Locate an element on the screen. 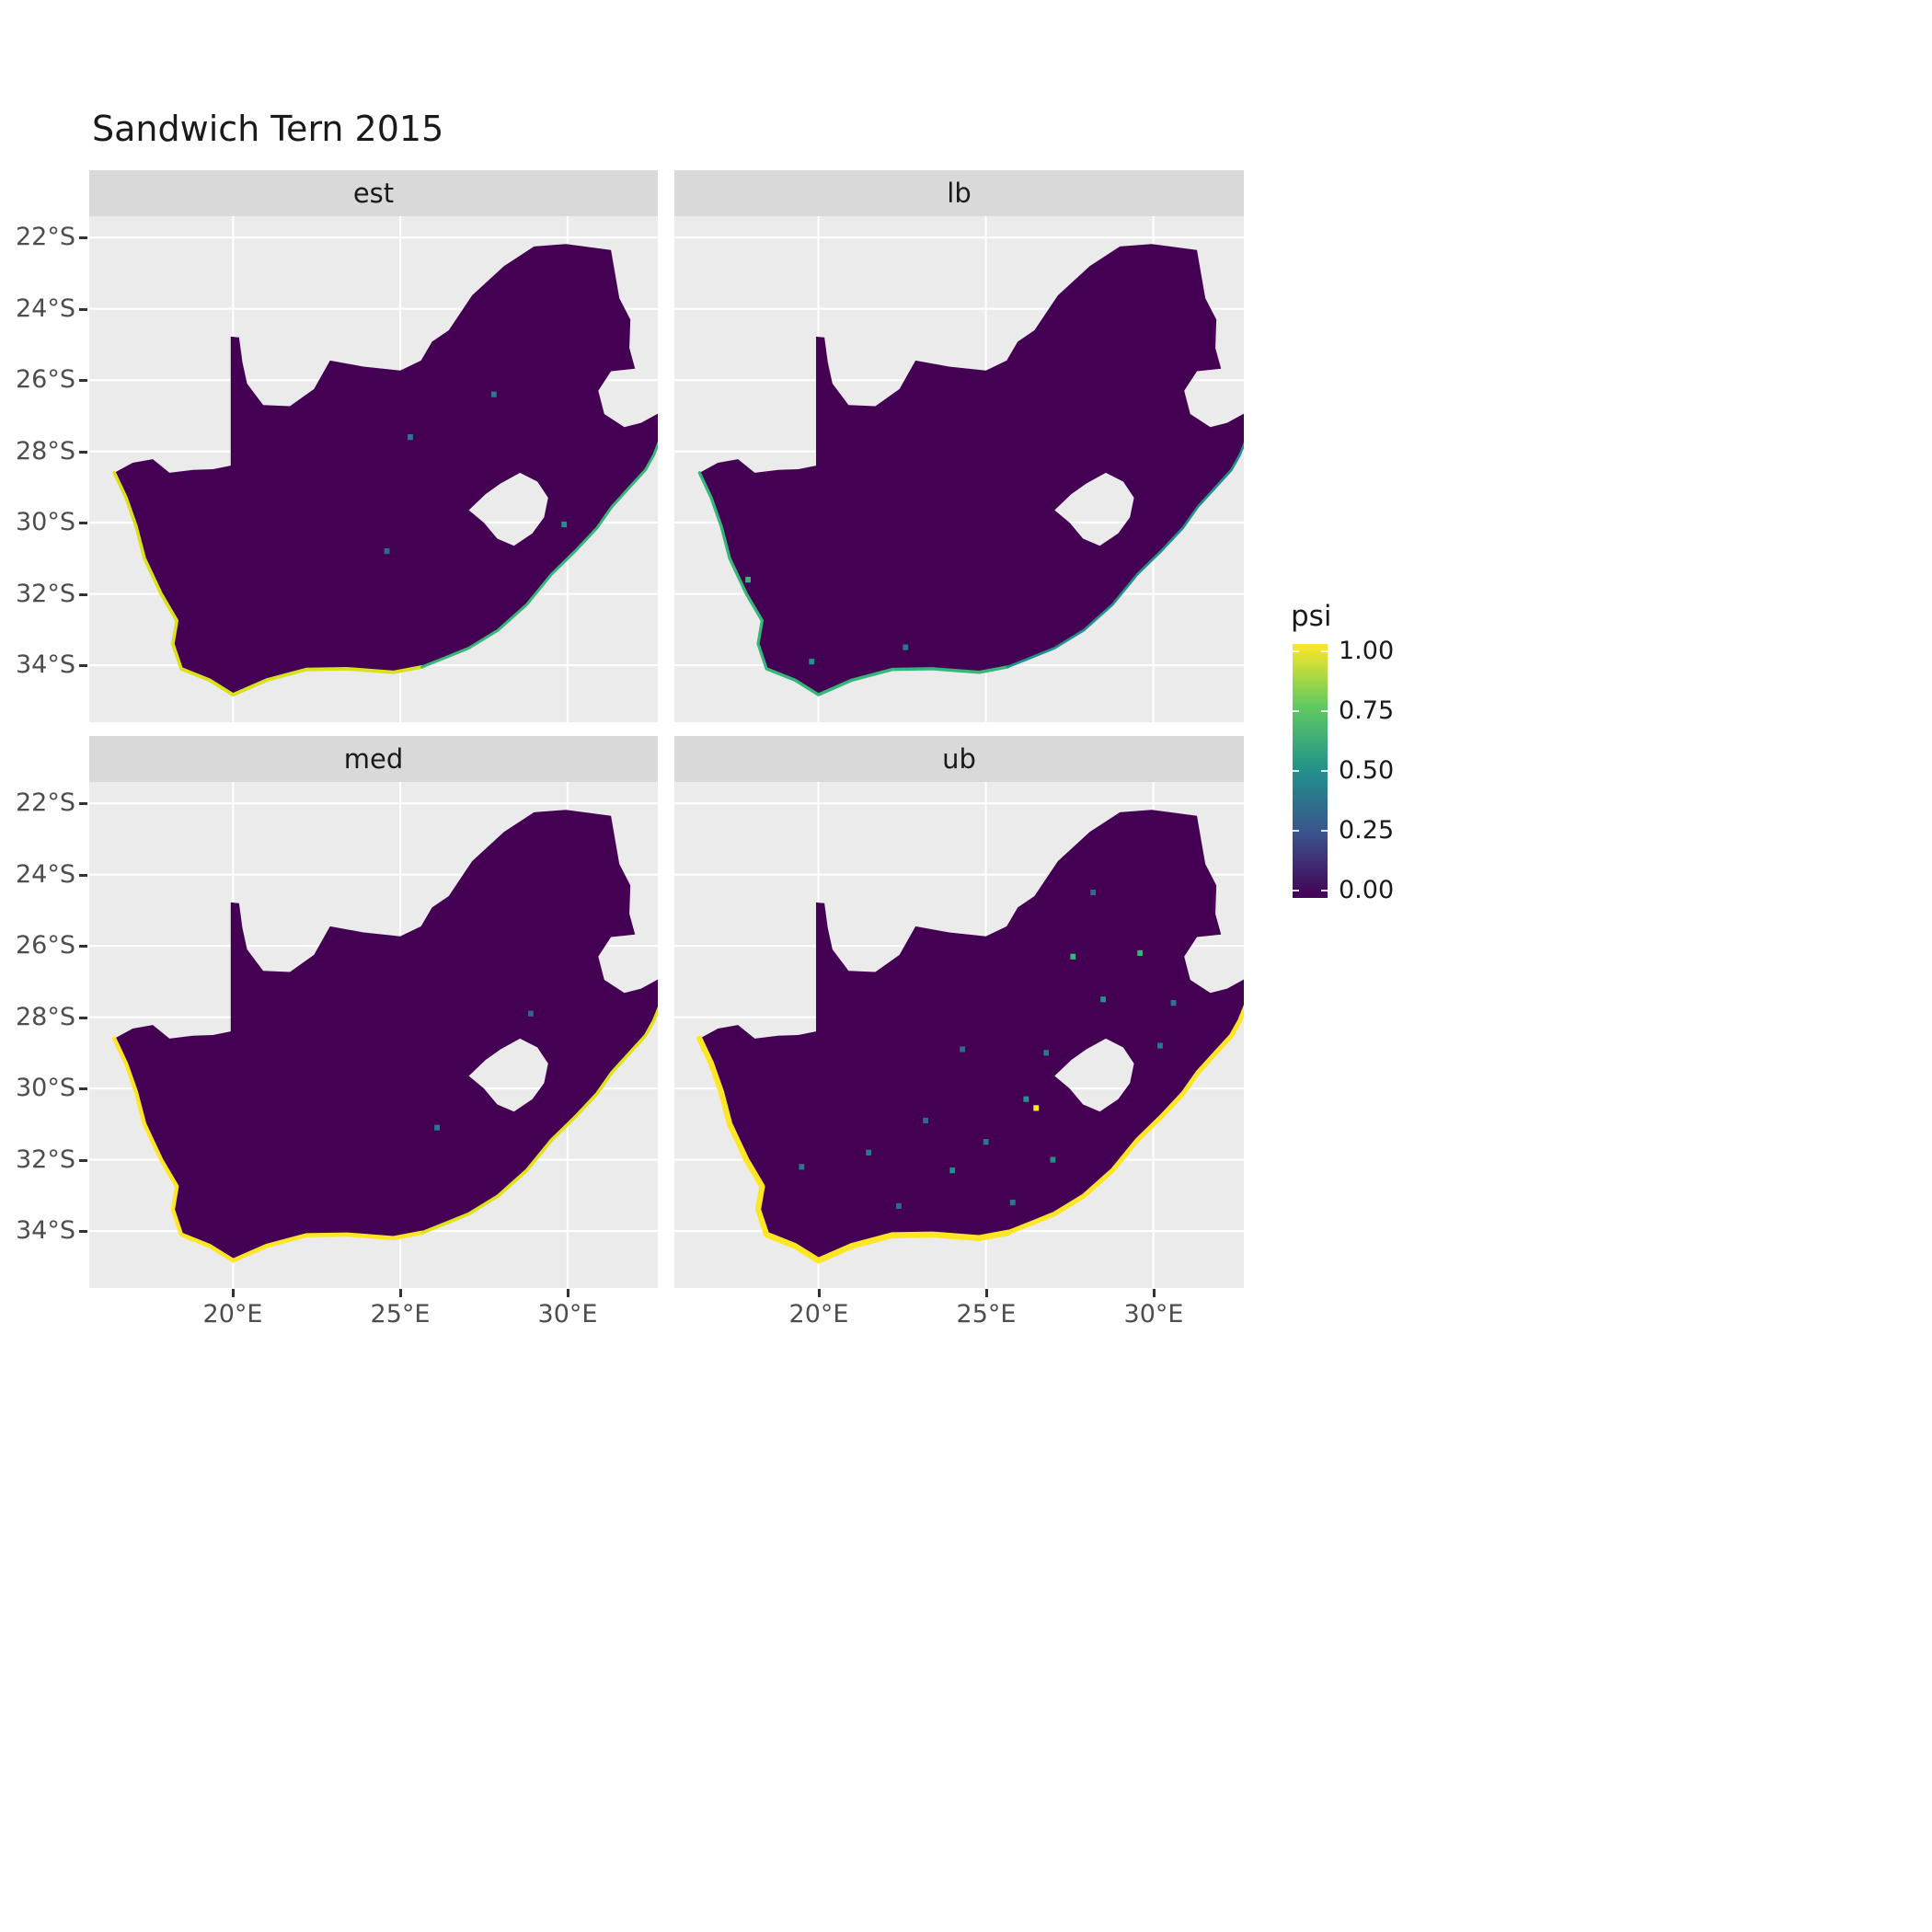 This screenshot has height=1932, width=1932. facet-strip-ub: ub is located at coordinates (959, 759).